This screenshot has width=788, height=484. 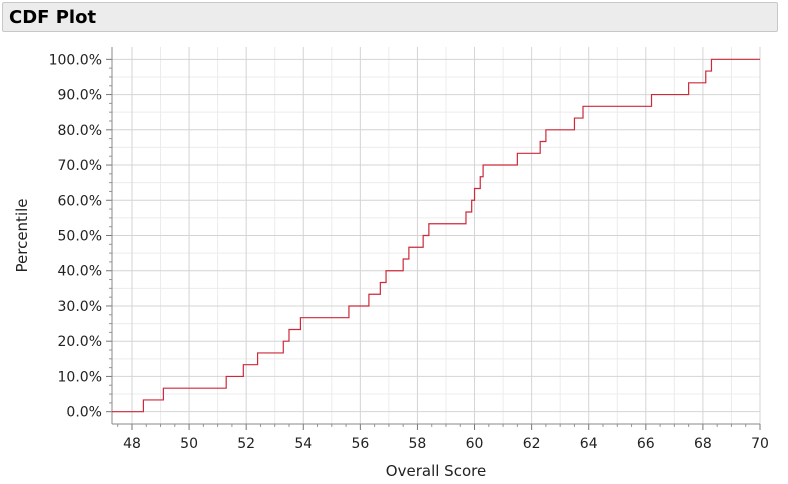 What do you see at coordinates (75, 60) in the screenshot?
I see `y-tick-label: 100.0%` at bounding box center [75, 60].